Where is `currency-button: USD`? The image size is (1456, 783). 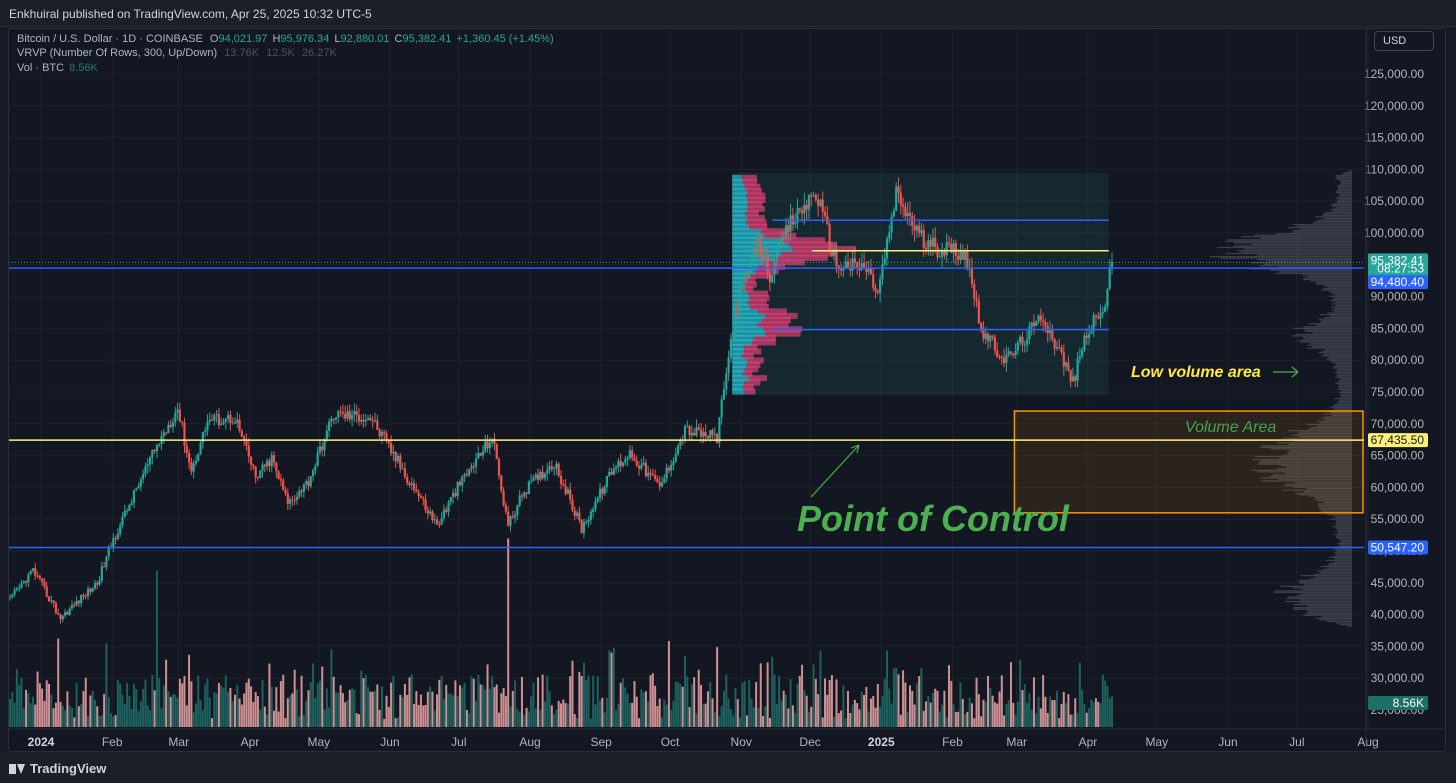
currency-button: USD is located at coordinates (1404, 41).